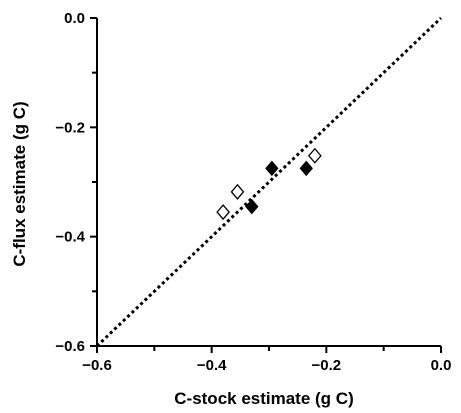  Describe the element at coordinates (263, 398) in the screenshot. I see `x-axis-title: C-stock estimate (g C)` at that location.